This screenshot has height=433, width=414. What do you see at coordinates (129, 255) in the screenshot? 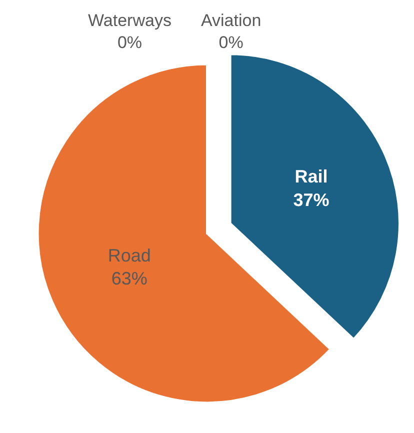
I see `slice-label: Road` at bounding box center [129, 255].